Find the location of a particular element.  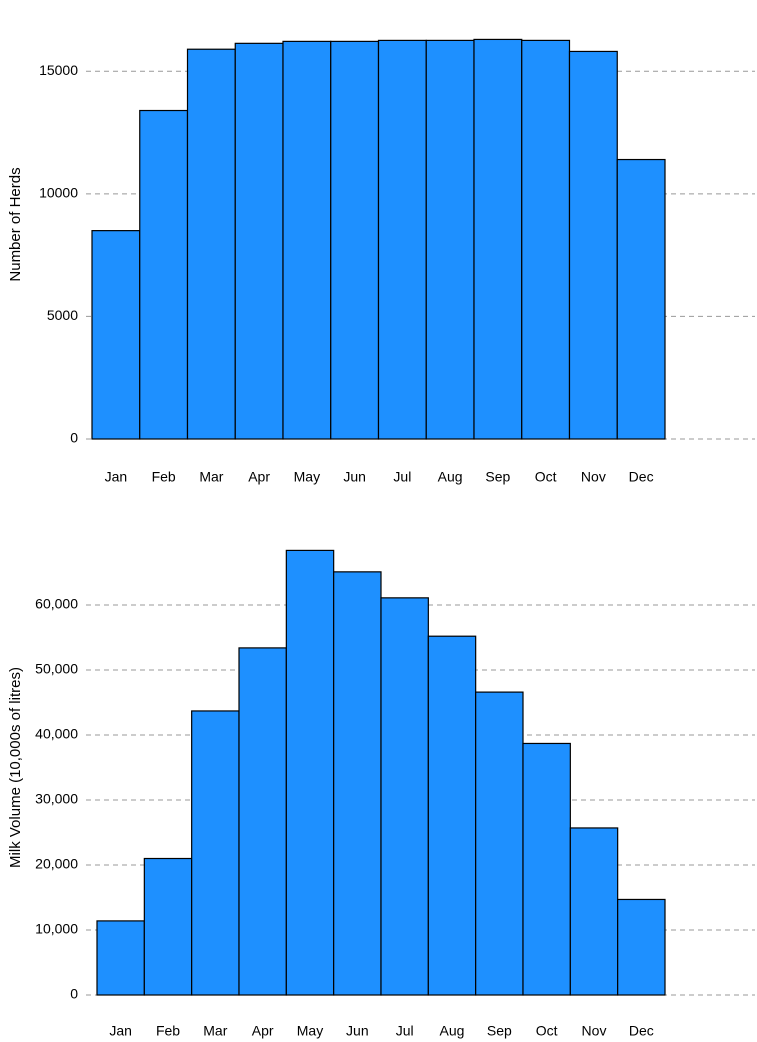

y-tick-label: 50,000 is located at coordinates (56, 669).